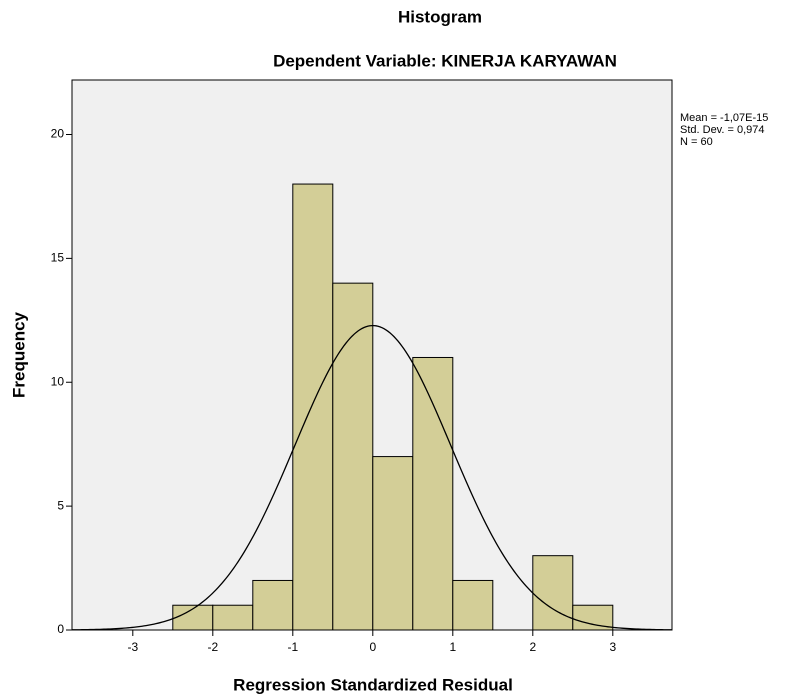 The image size is (809, 698). What do you see at coordinates (212, 647) in the screenshot?
I see `x-tick-label: -2` at bounding box center [212, 647].